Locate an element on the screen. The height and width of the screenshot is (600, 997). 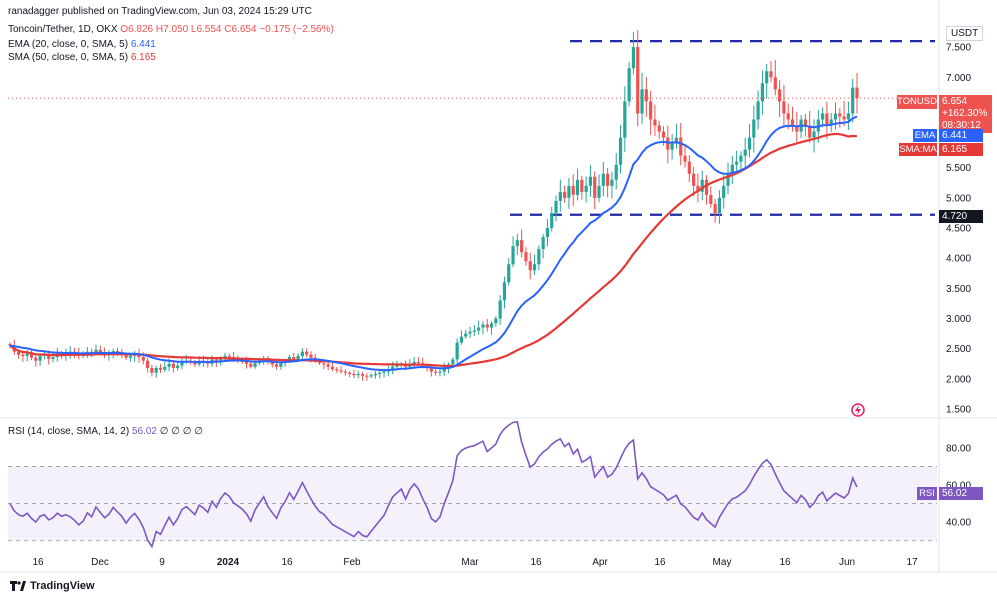
time-axis-label: Apr is located at coordinates (600, 562).